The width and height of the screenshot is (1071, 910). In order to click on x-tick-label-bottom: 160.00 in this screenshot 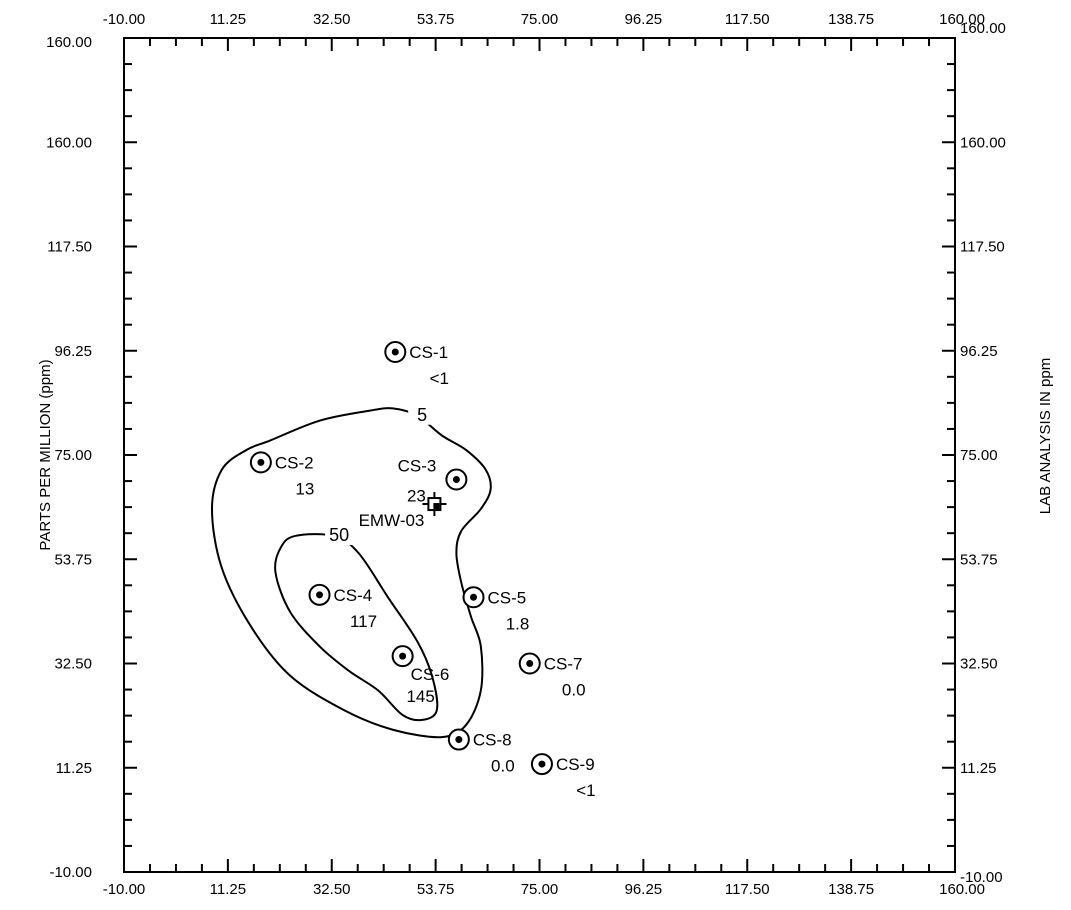, I will do `click(962, 889)`.